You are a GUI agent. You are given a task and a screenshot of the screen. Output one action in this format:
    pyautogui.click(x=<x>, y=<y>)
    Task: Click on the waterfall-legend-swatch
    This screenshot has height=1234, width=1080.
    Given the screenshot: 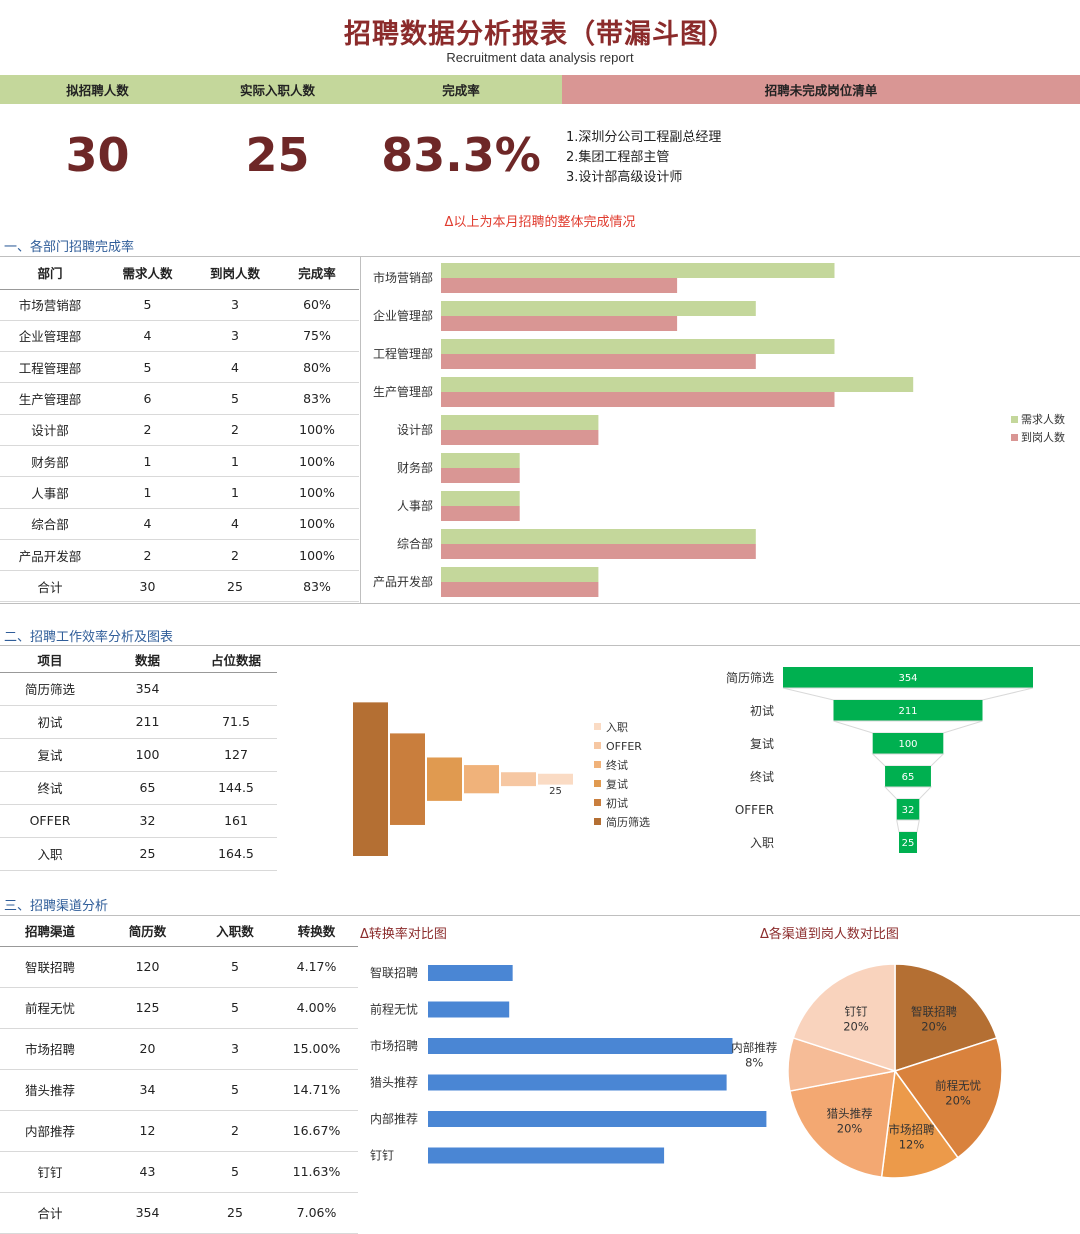 What is the action you would take?
    pyautogui.click(x=597, y=726)
    